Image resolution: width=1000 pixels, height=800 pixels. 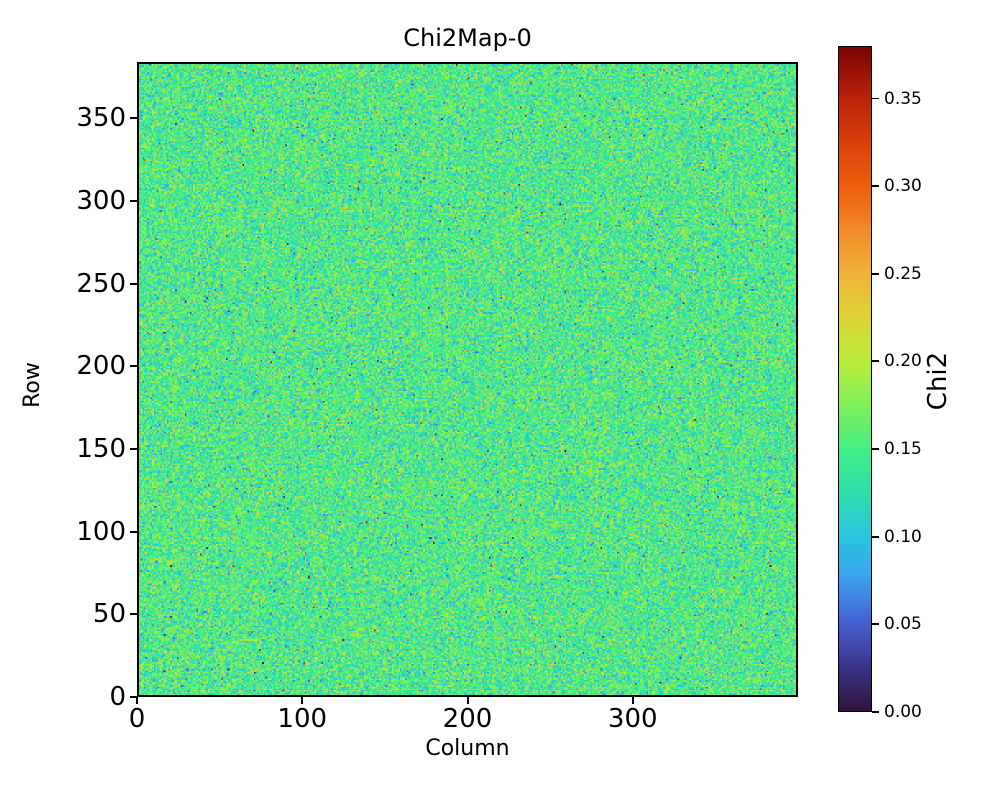 What do you see at coordinates (903, 624) in the screenshot?
I see `colorbar-tick-label: 0.05` at bounding box center [903, 624].